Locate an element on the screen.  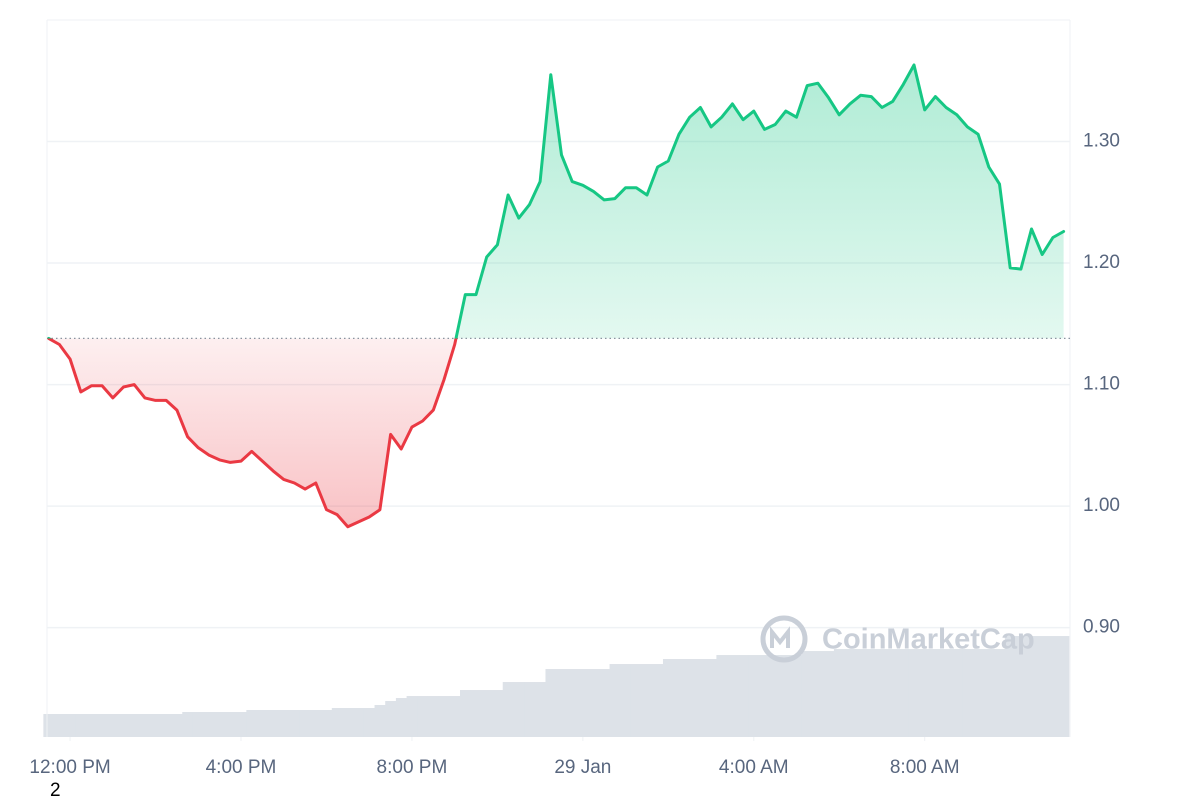
y-tick-label: 1.20 is located at coordinates (1101, 262).